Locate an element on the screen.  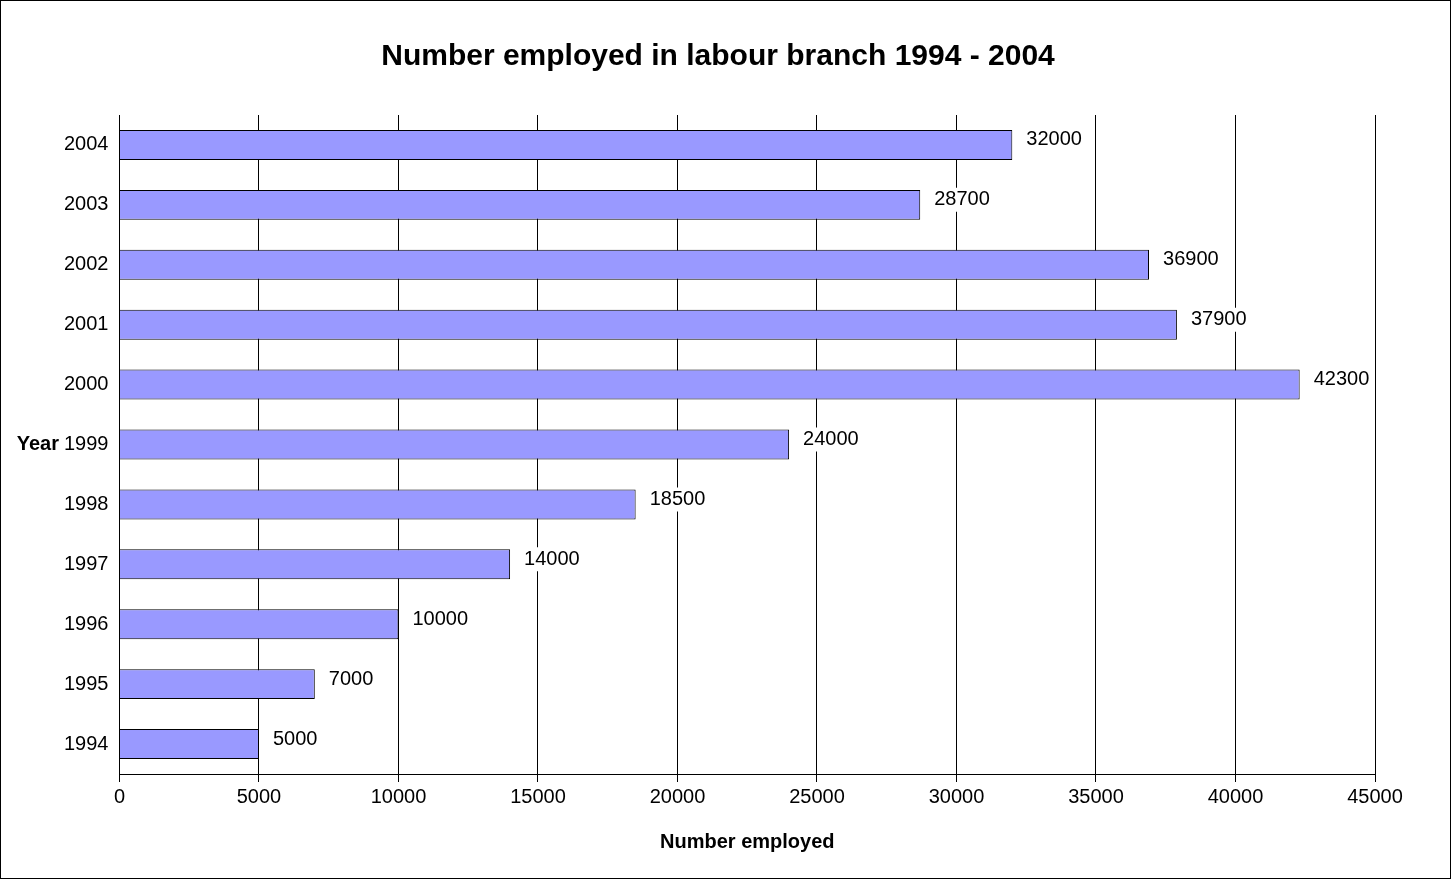
y-tick-label: 2002 is located at coordinates (86, 263).